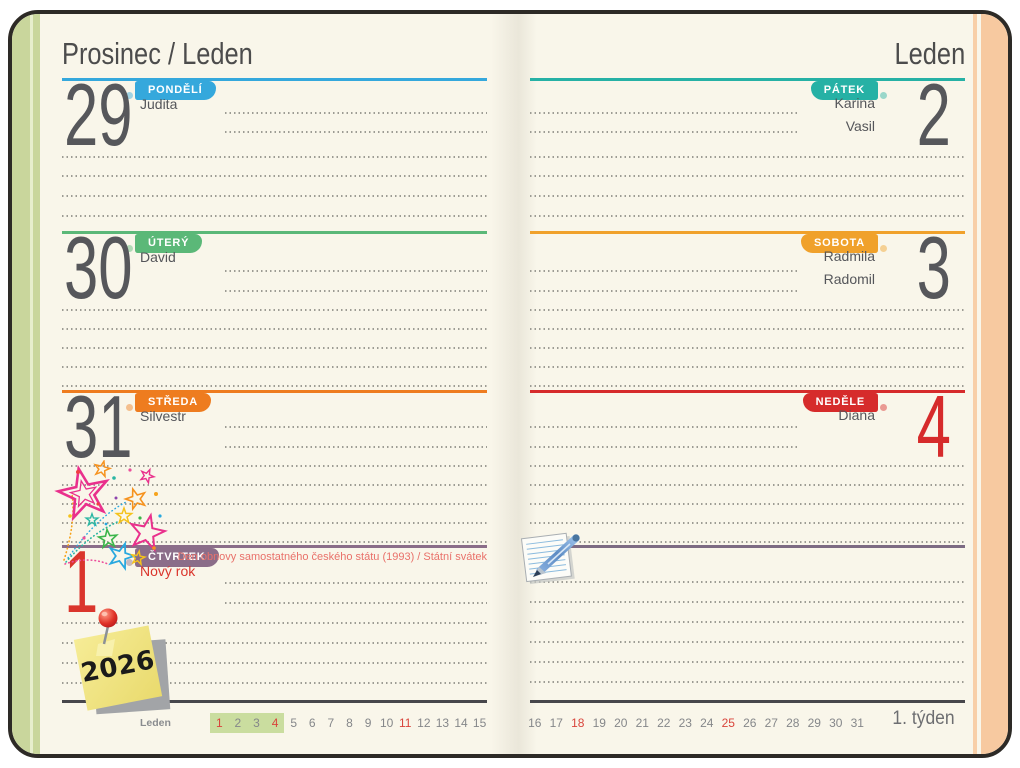 The height and width of the screenshot is (768, 1020). What do you see at coordinates (155, 723) in the screenshot?
I see `mini-calendar-month-label: Leden` at bounding box center [155, 723].